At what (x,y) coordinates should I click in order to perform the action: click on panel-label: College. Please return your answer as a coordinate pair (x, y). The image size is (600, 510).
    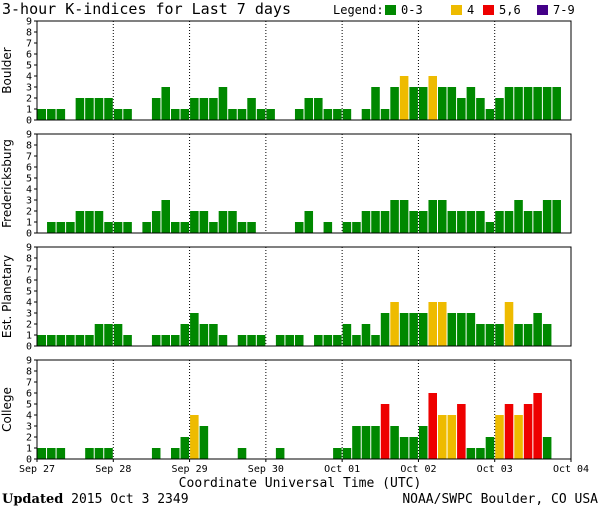
    Looking at the image, I should click on (7, 409).